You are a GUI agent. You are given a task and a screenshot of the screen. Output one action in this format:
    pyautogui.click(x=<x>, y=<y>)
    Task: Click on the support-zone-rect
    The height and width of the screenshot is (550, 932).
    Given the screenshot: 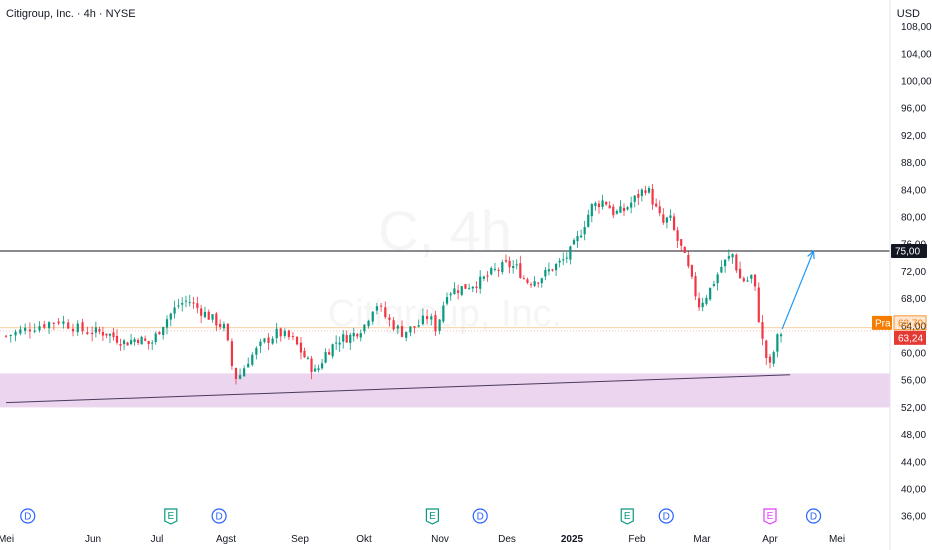 What is the action you would take?
    pyautogui.click(x=445, y=390)
    